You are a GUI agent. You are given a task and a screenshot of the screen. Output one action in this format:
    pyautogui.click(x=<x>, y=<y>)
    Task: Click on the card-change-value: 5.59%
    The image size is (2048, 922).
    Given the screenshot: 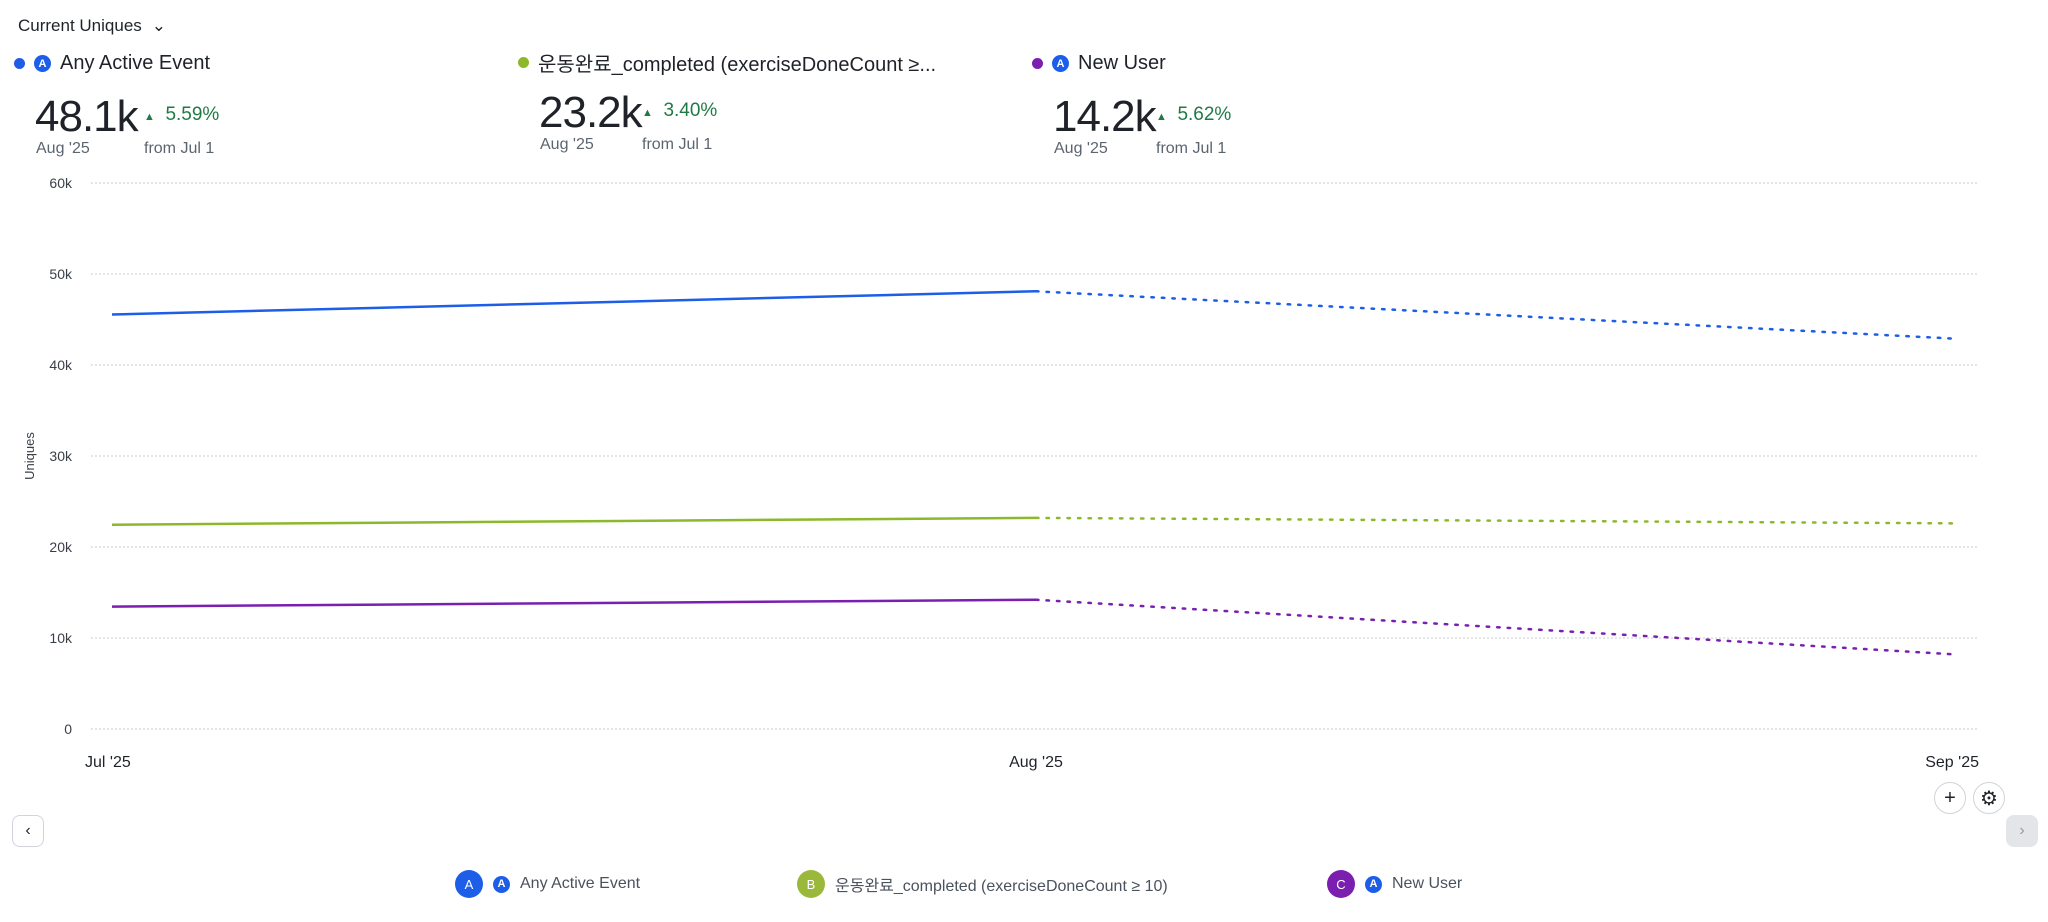 What is the action you would take?
    pyautogui.click(x=192, y=114)
    